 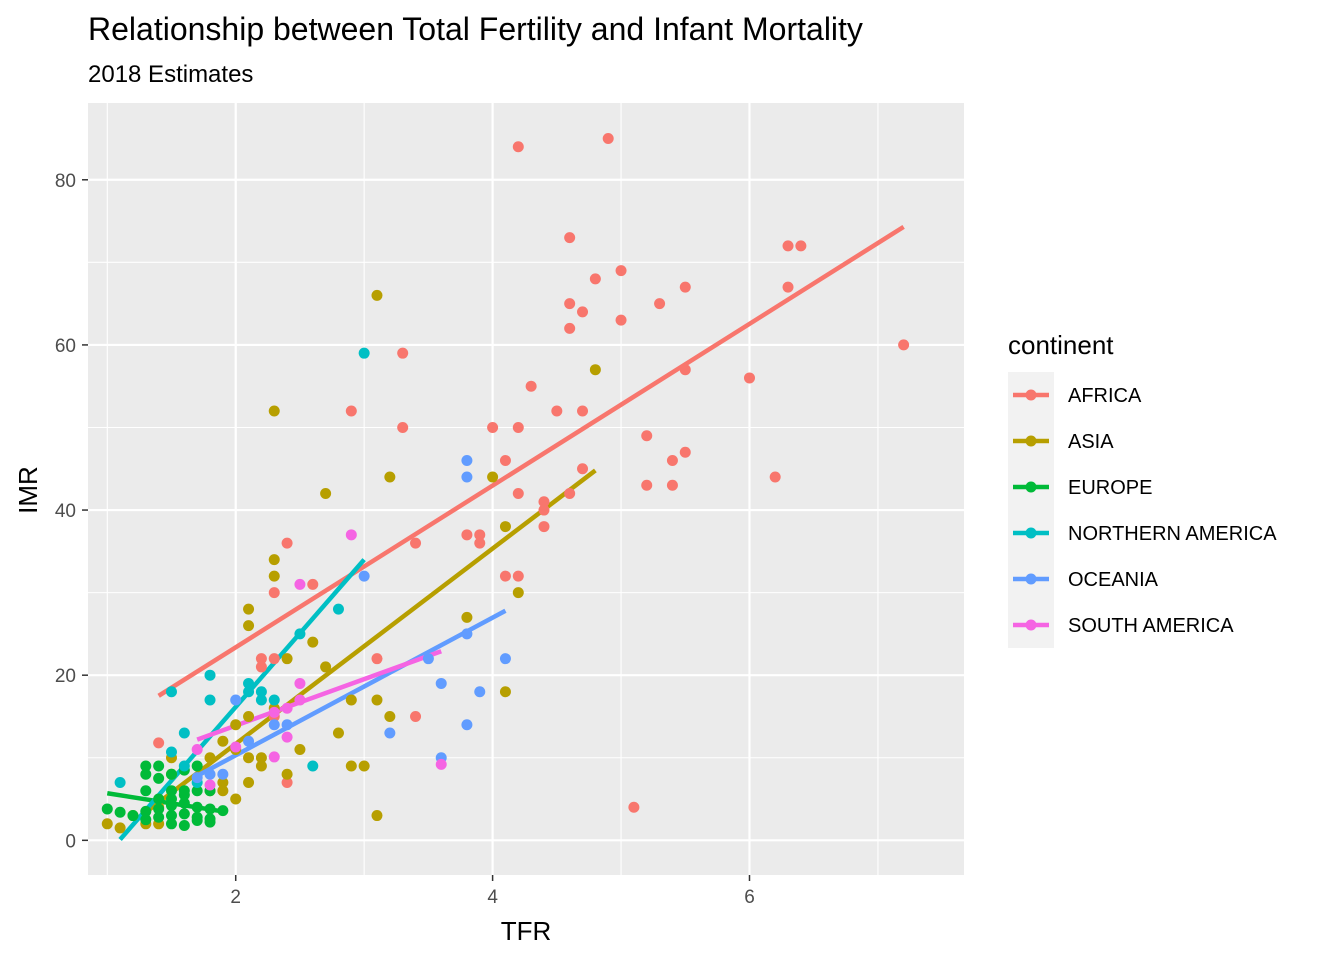 What do you see at coordinates (1105, 396) in the screenshot?
I see `legend-label-africa: AFRICA` at bounding box center [1105, 396].